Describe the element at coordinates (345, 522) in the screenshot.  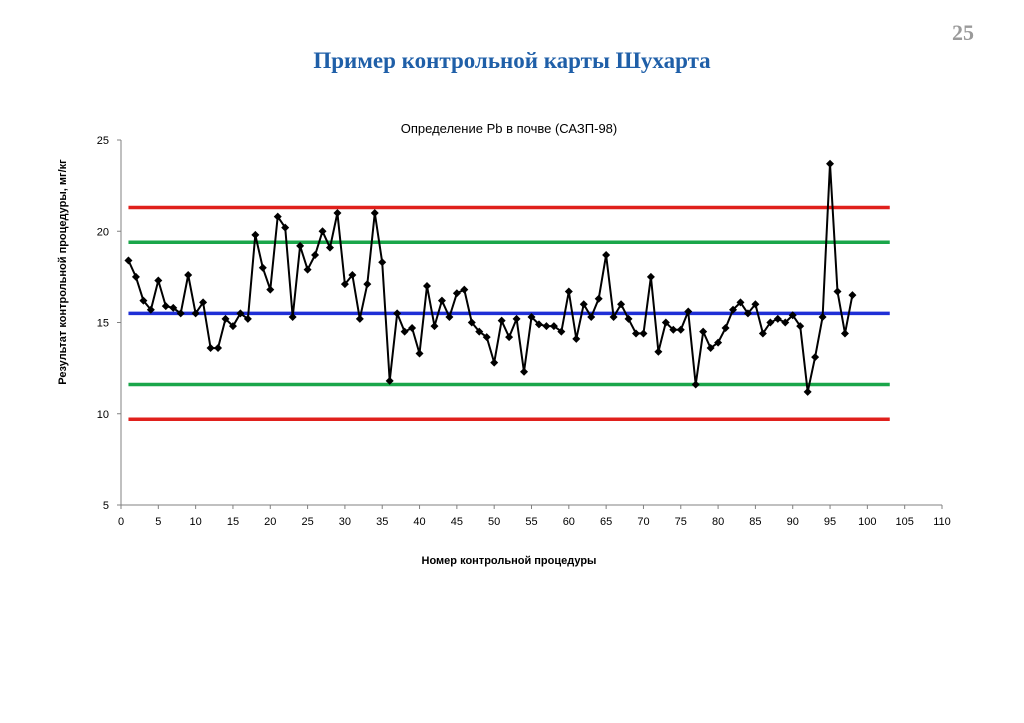
I see `x-tick-label: 30` at that location.